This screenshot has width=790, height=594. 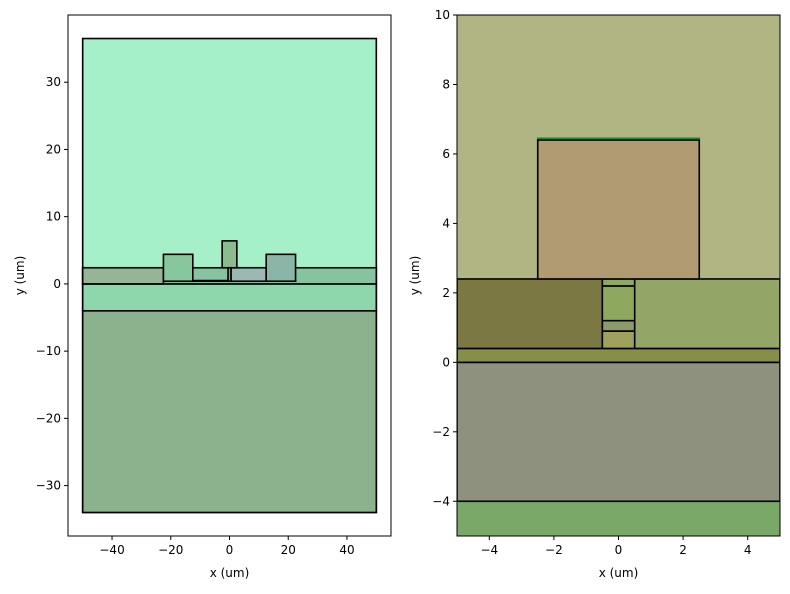 What do you see at coordinates (441, 501) in the screenshot?
I see `y-tick-label: −4` at bounding box center [441, 501].